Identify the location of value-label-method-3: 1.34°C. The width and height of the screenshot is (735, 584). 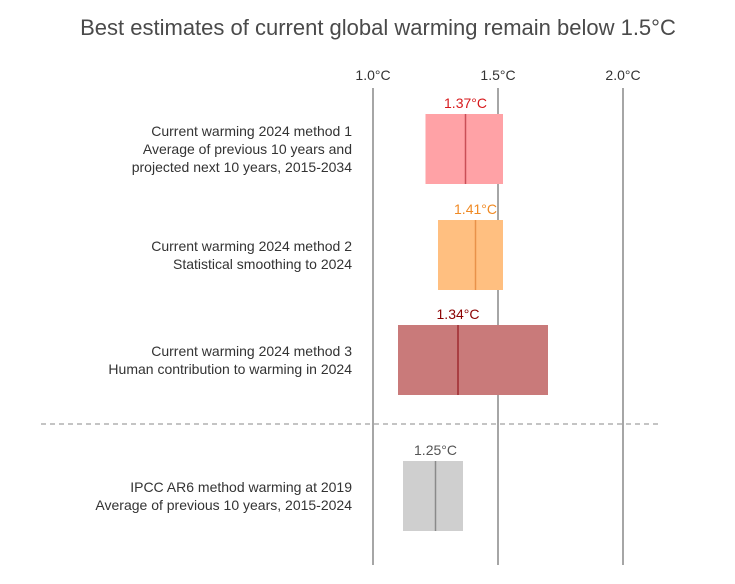
(458, 314).